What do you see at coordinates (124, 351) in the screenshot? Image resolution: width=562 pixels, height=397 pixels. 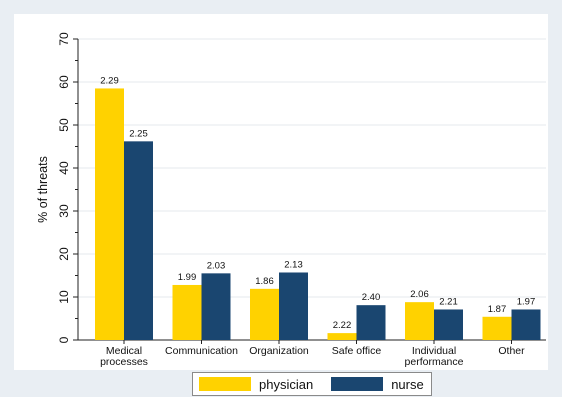 I see `x-tick-label-0-line0: Medical` at bounding box center [124, 351].